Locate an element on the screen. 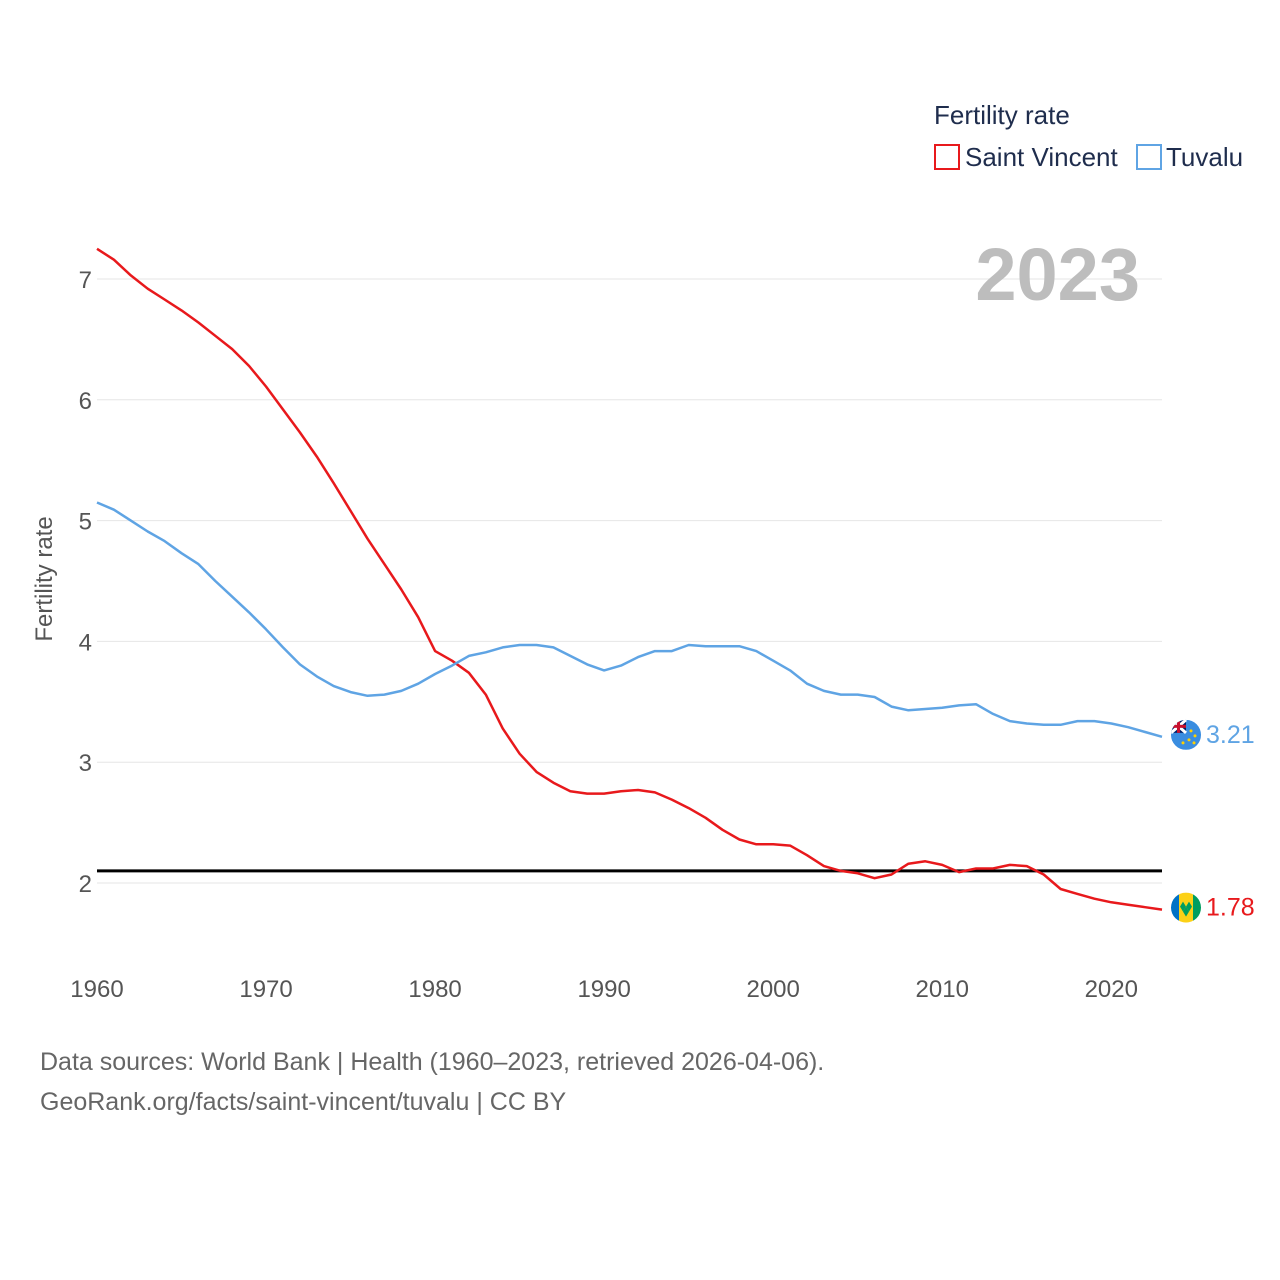  y-tick-label: 5 is located at coordinates (85, 522).